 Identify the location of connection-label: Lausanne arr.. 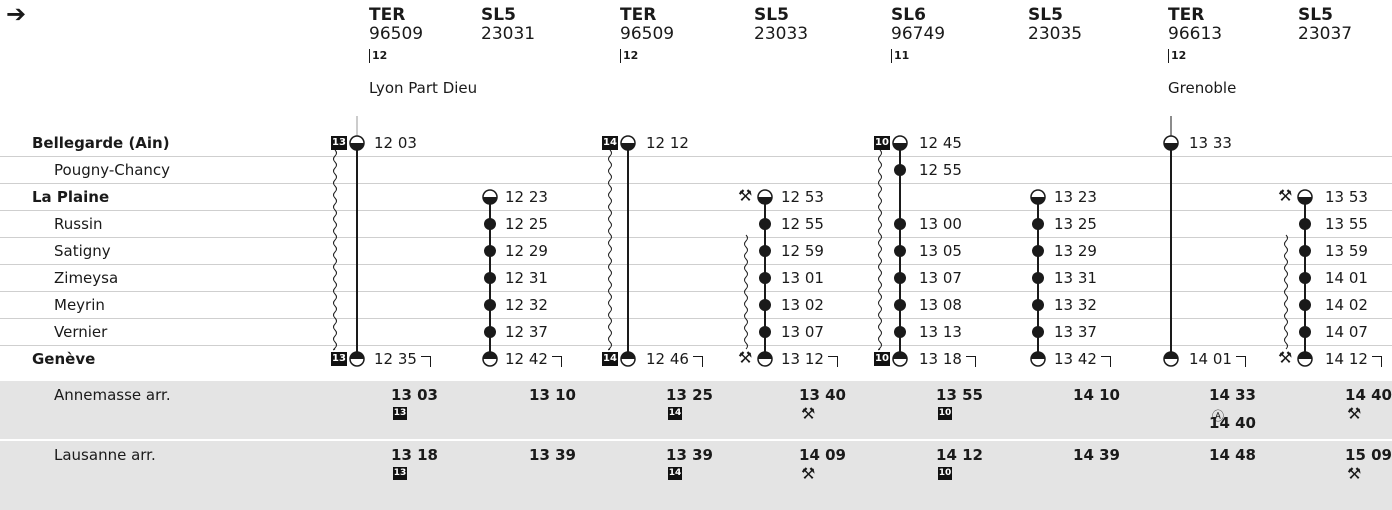
(105, 455).